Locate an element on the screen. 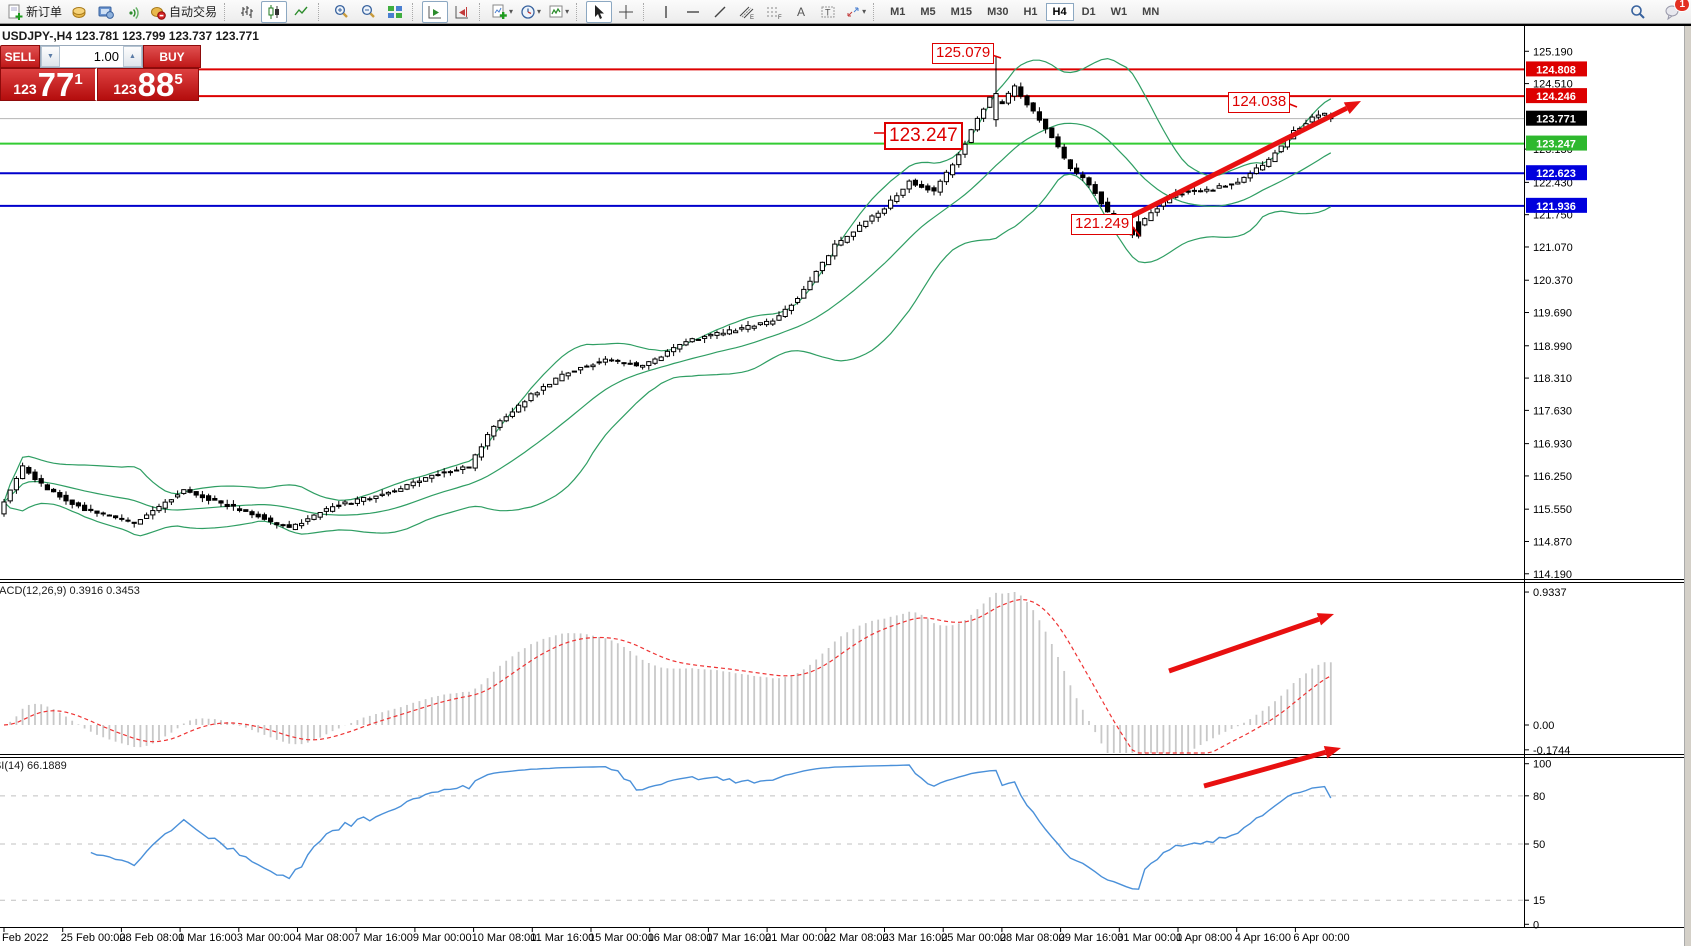 This screenshot has height=946, width=1691. price-tick-label: 114.190 is located at coordinates (1552, 575).